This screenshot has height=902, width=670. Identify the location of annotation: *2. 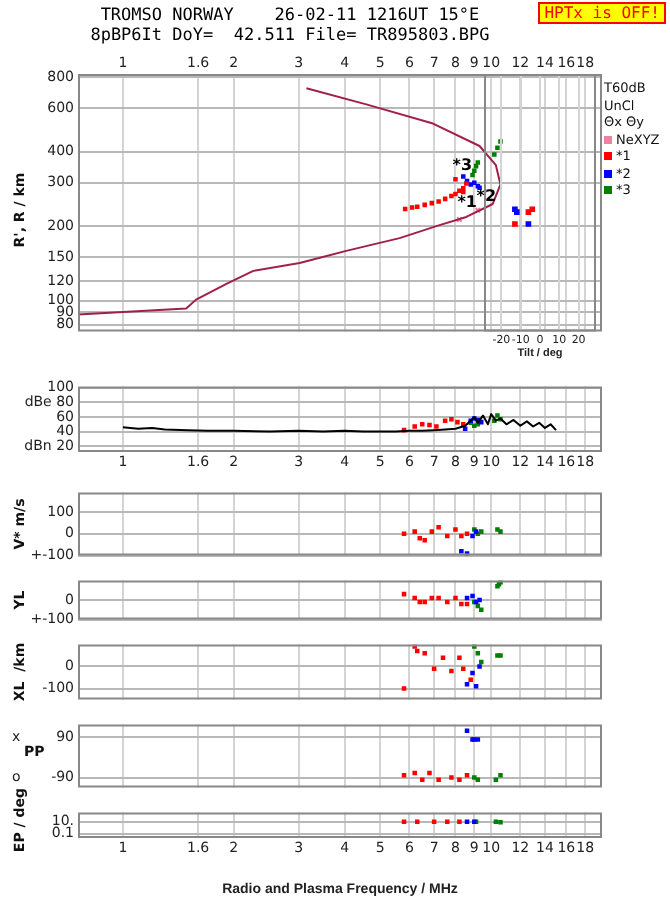
(486, 196).